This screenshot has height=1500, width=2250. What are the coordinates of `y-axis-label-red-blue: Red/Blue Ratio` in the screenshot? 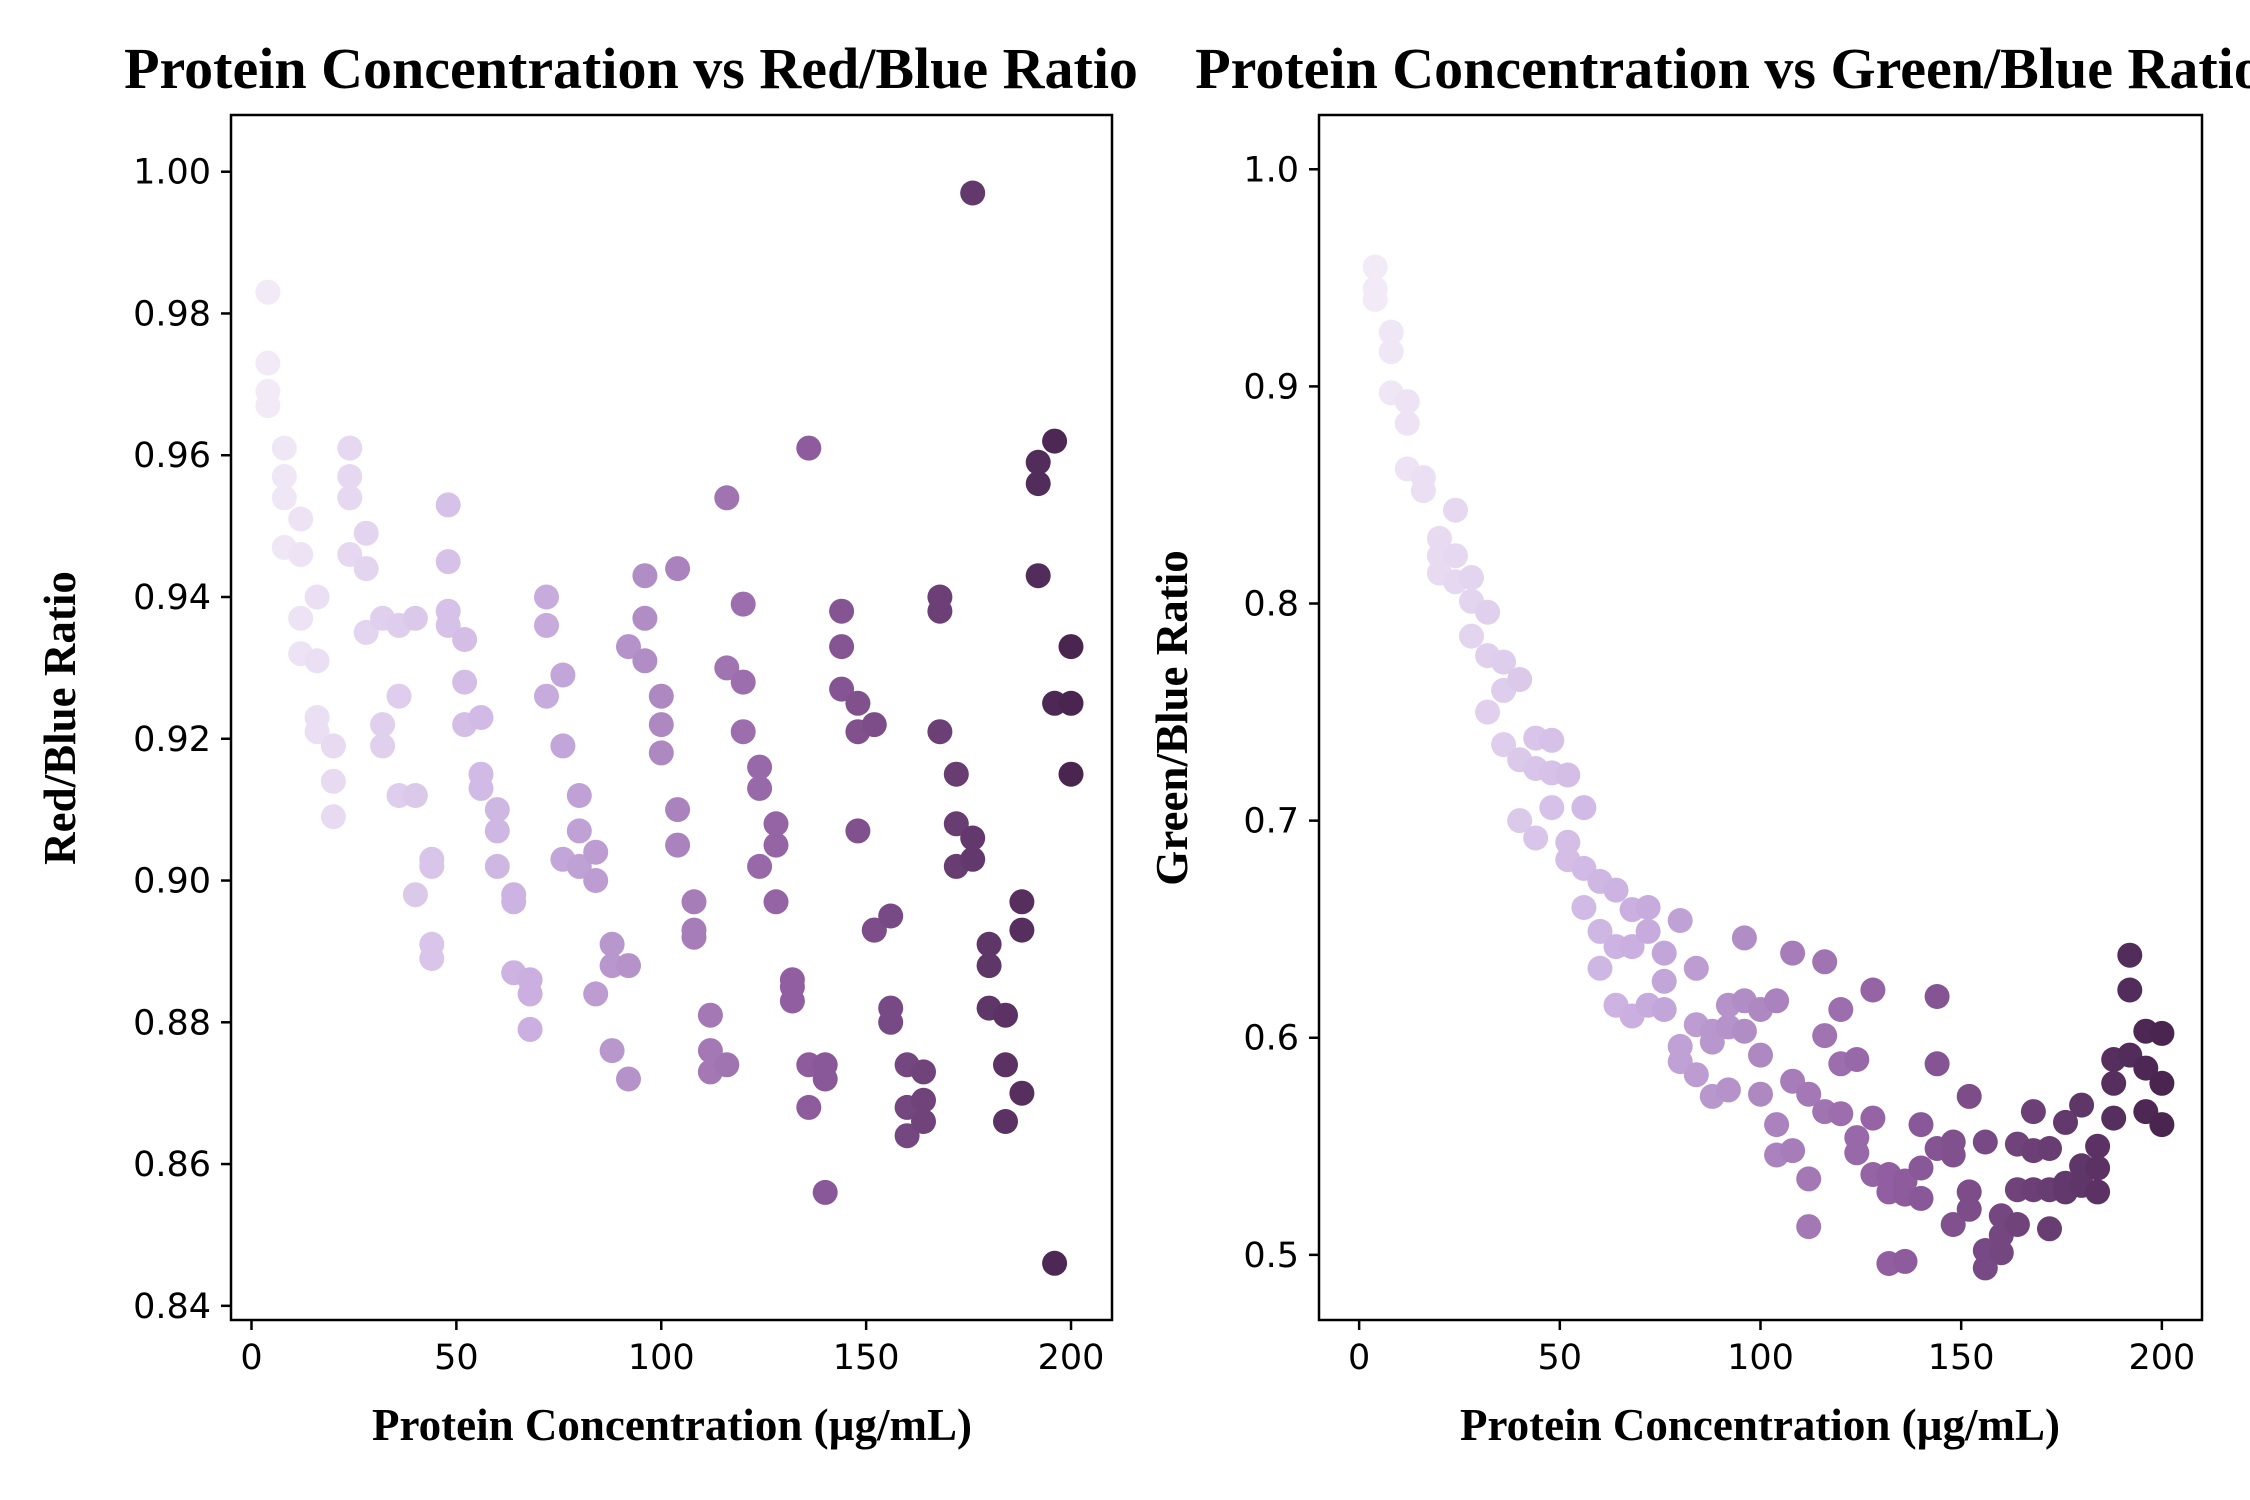 It's located at (60, 718).